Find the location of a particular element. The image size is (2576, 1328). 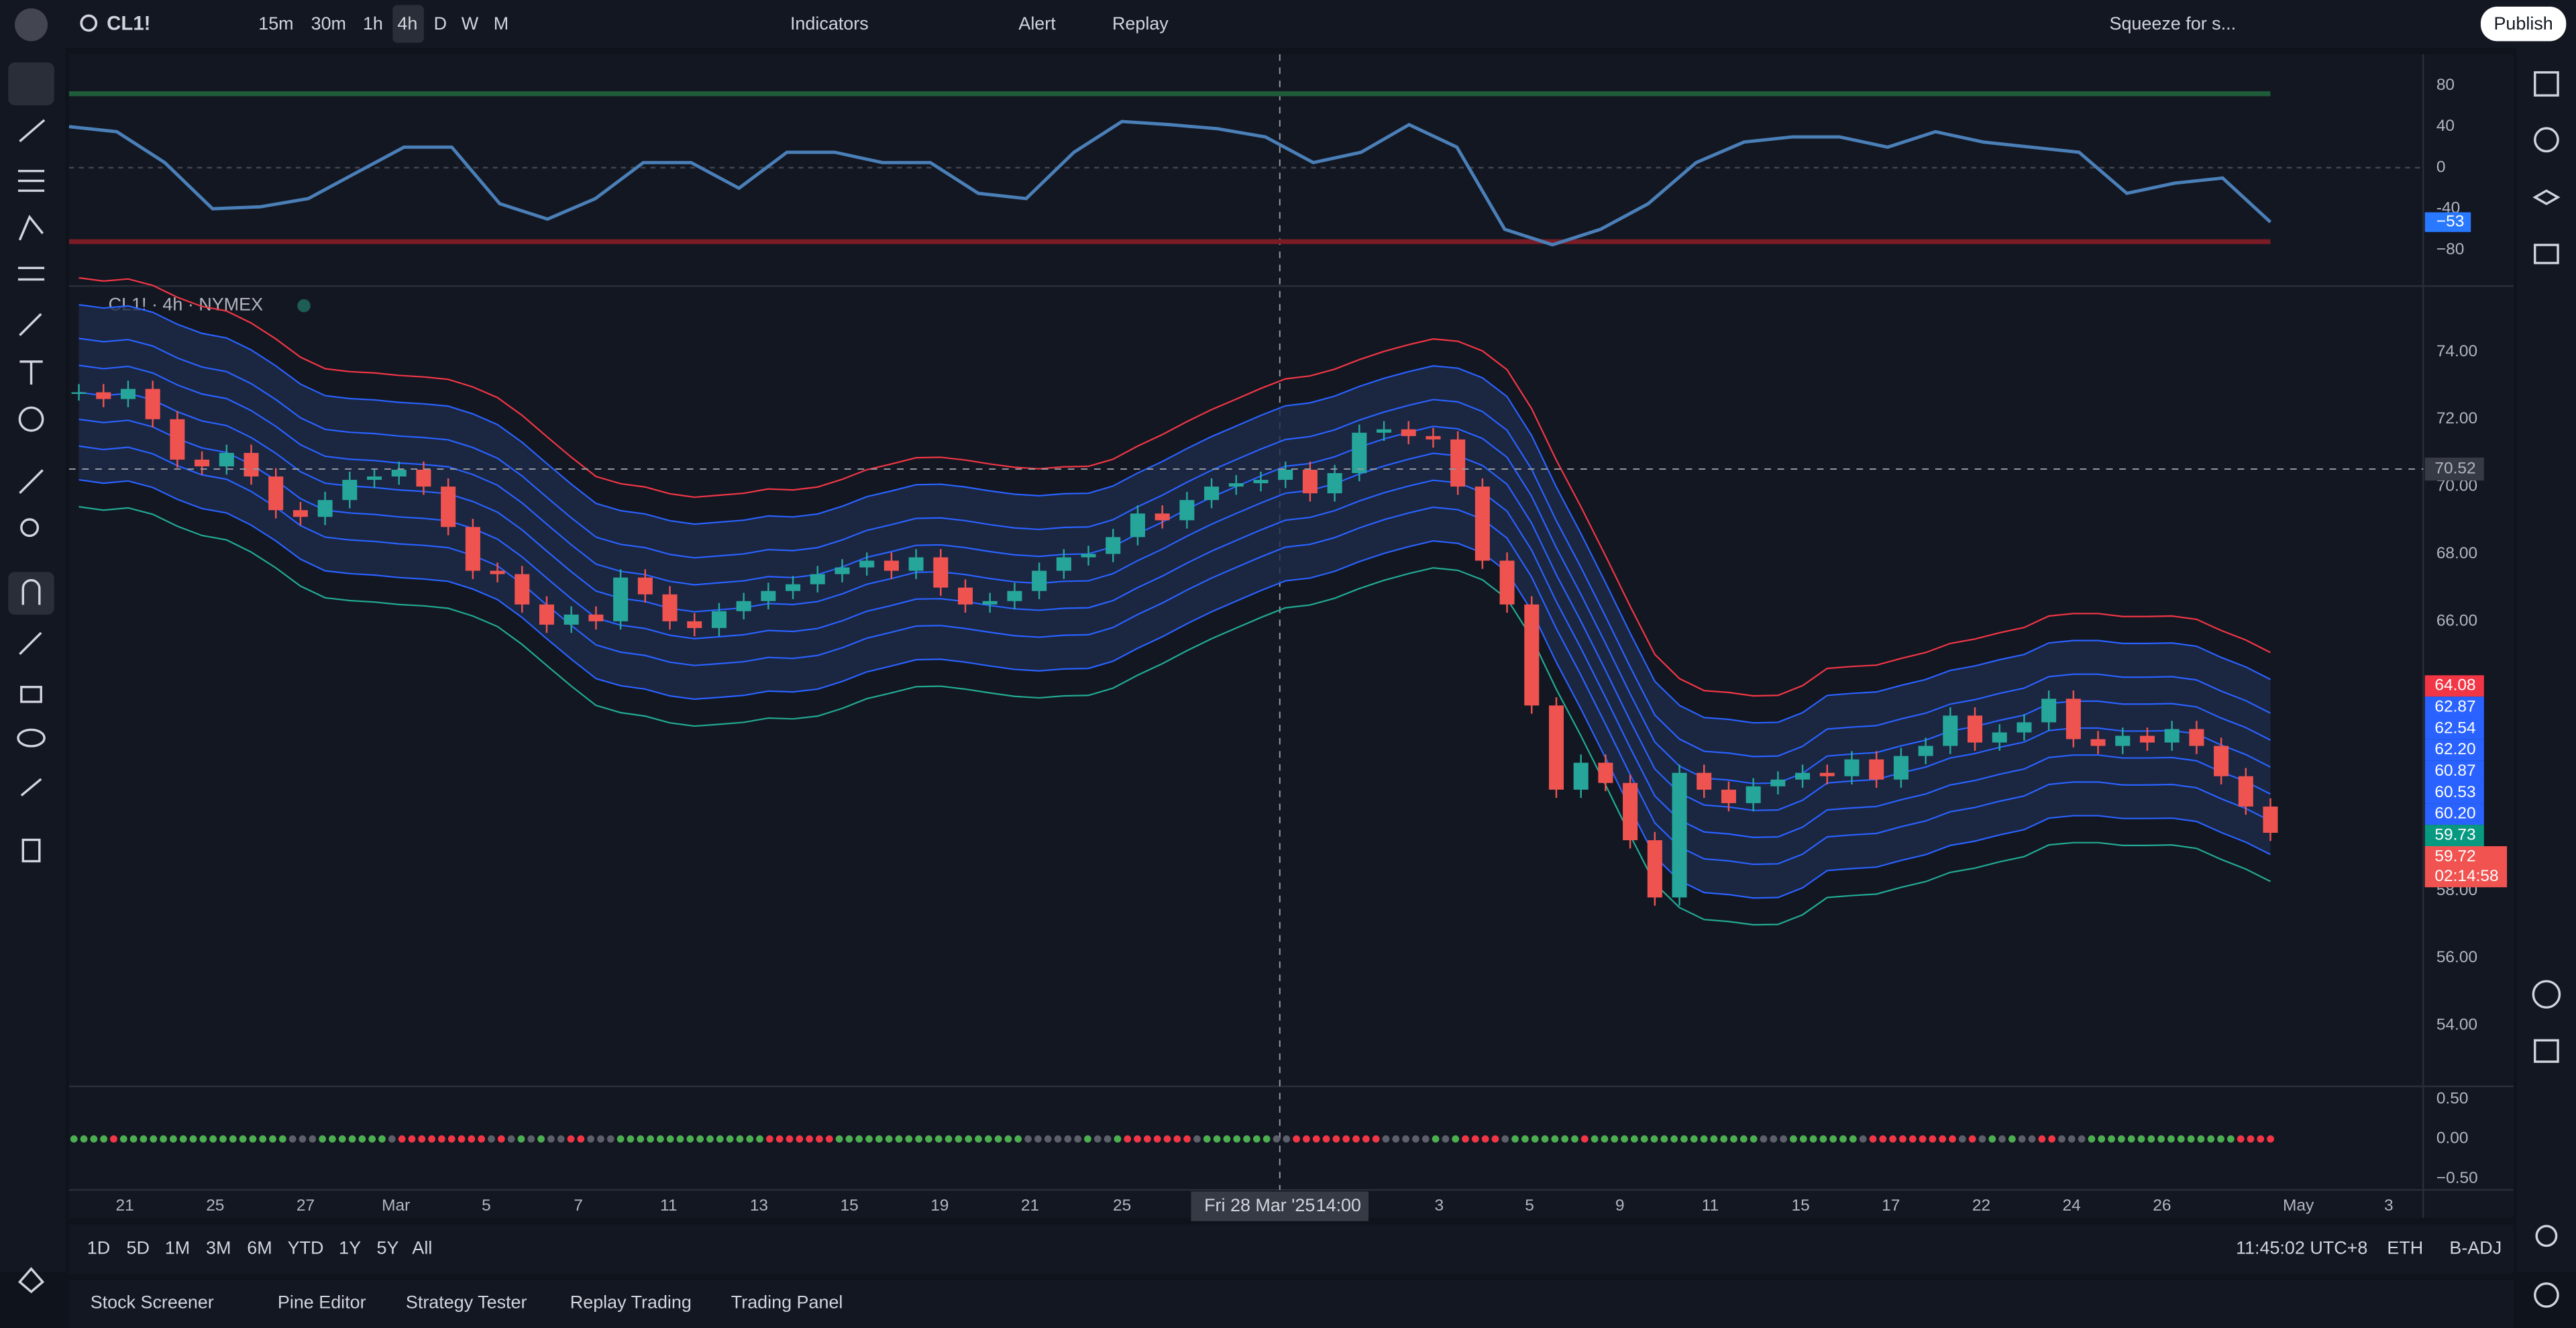

interval-active is located at coordinates (408, 24).